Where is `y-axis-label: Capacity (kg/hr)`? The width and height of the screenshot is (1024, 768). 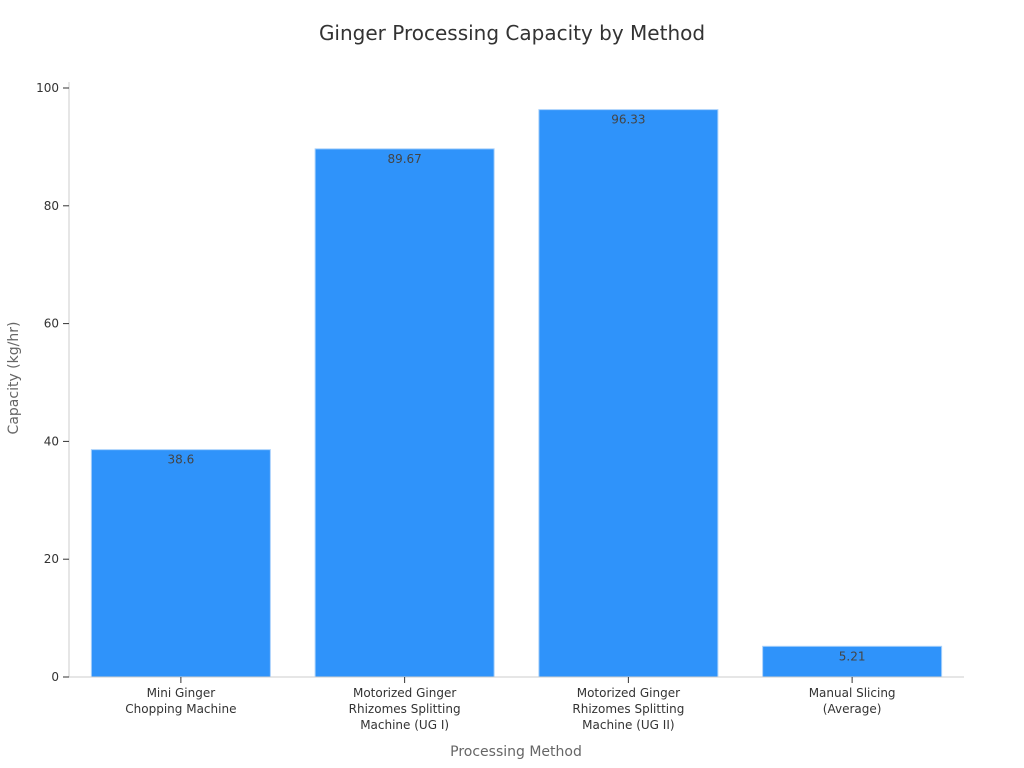 y-axis-label: Capacity (kg/hr) is located at coordinates (14, 378).